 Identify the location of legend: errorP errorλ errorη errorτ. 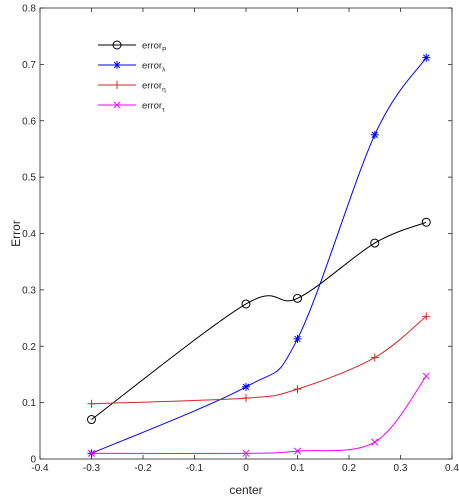
(132, 77).